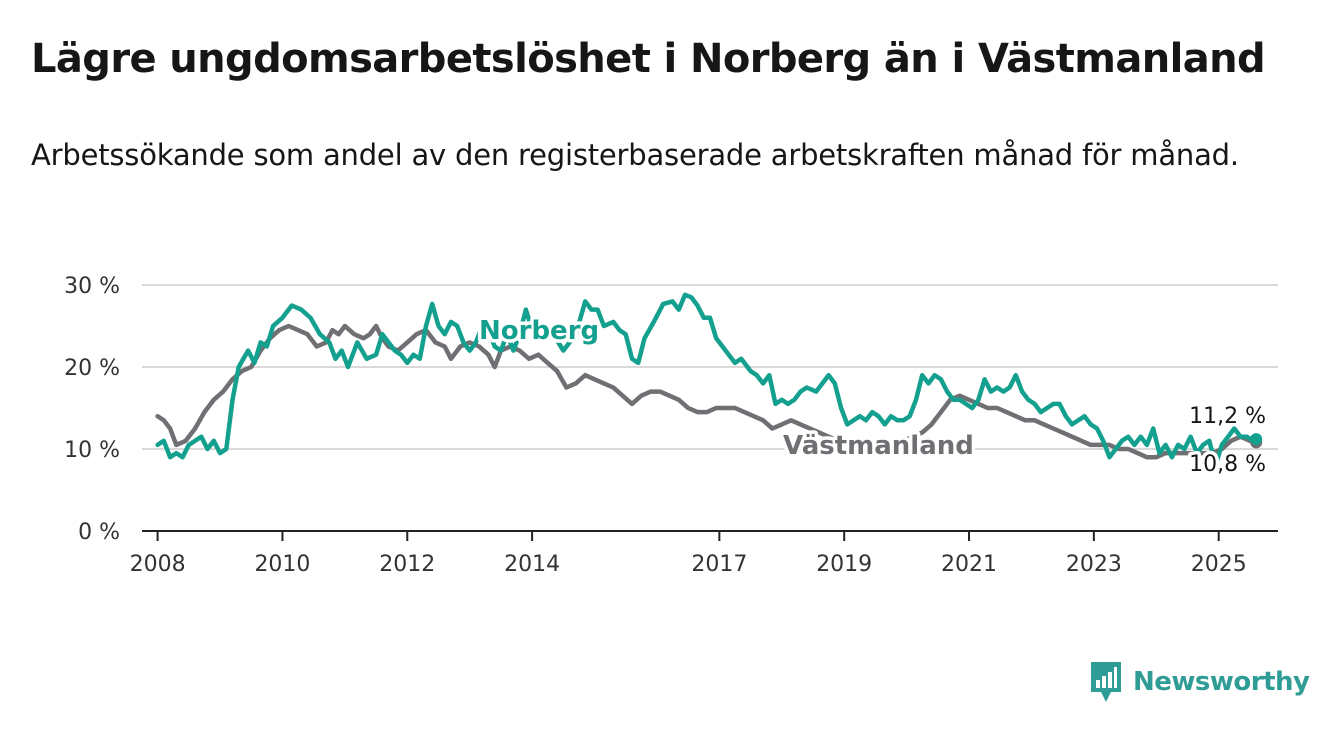  Describe the element at coordinates (719, 564) in the screenshot. I see `x-tick-label: 2017` at that location.